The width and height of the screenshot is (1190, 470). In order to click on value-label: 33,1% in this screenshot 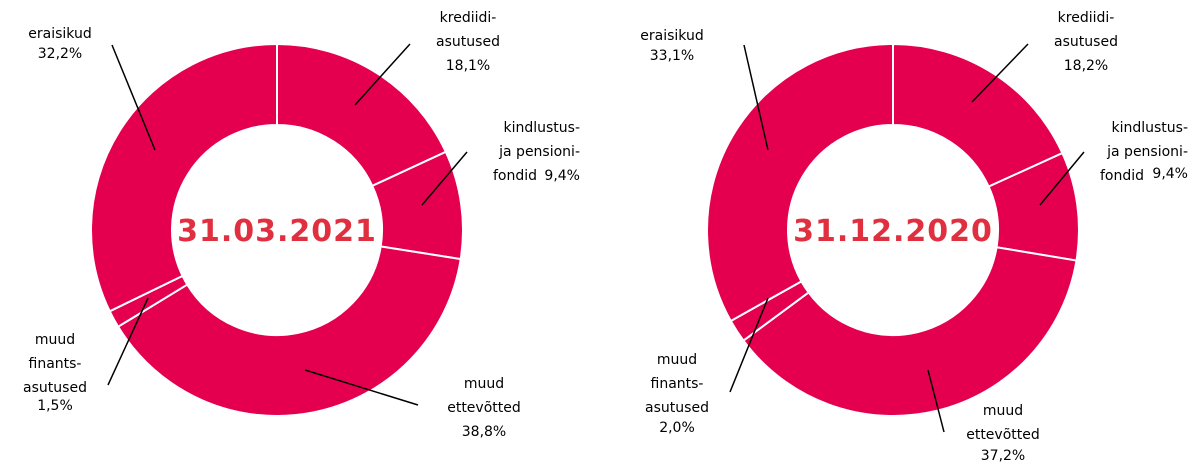, I will do `click(672, 56)`.